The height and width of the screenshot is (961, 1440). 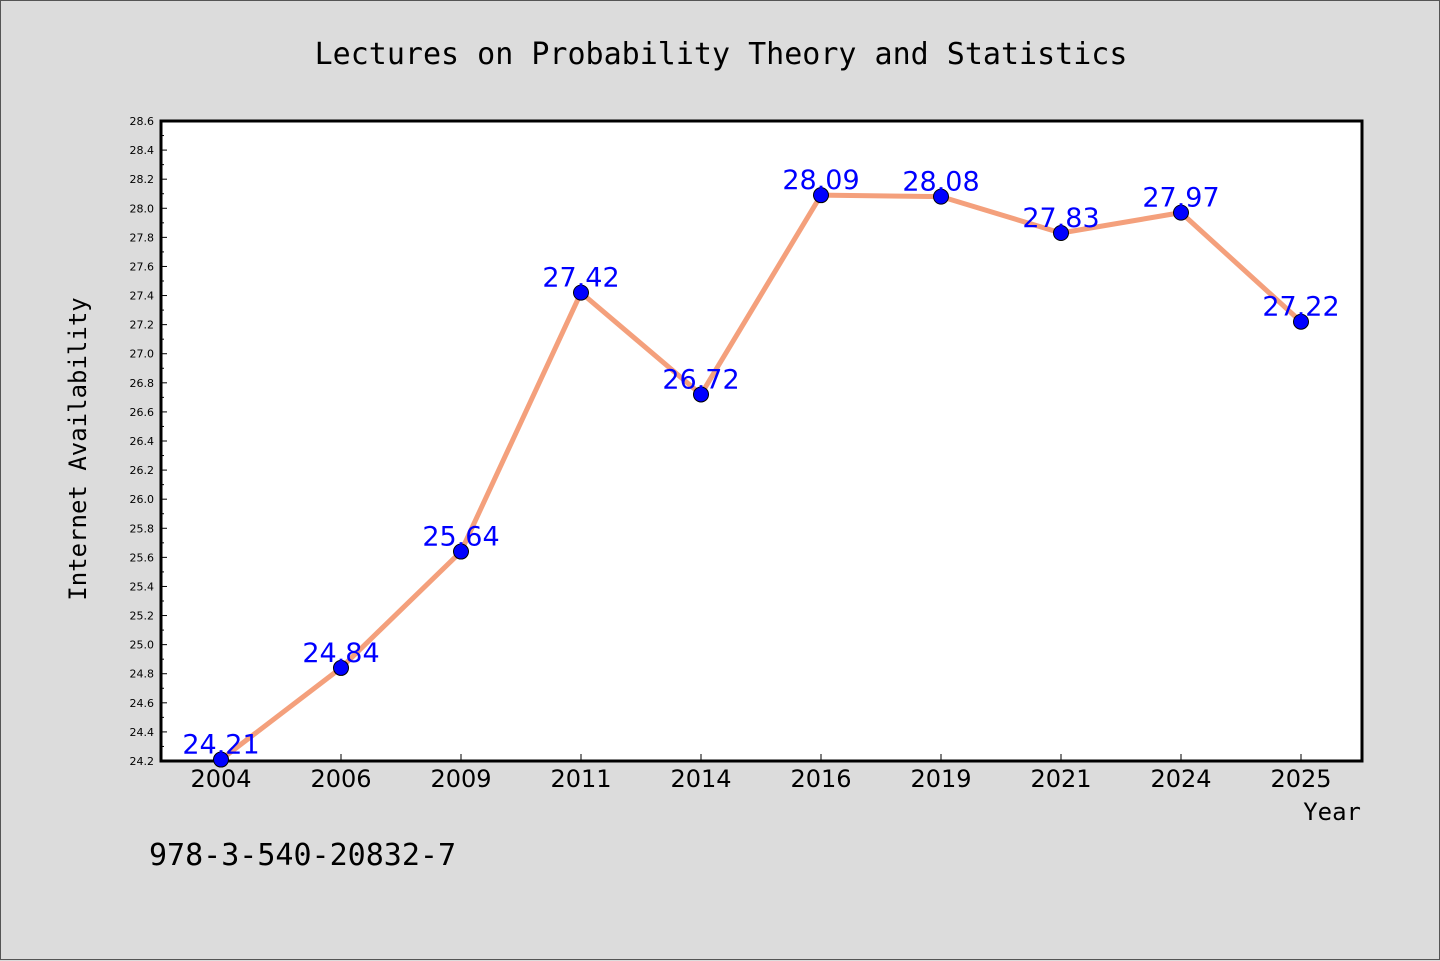 What do you see at coordinates (142, 441) in the screenshot?
I see `y-tick-label: 26.4` at bounding box center [142, 441].